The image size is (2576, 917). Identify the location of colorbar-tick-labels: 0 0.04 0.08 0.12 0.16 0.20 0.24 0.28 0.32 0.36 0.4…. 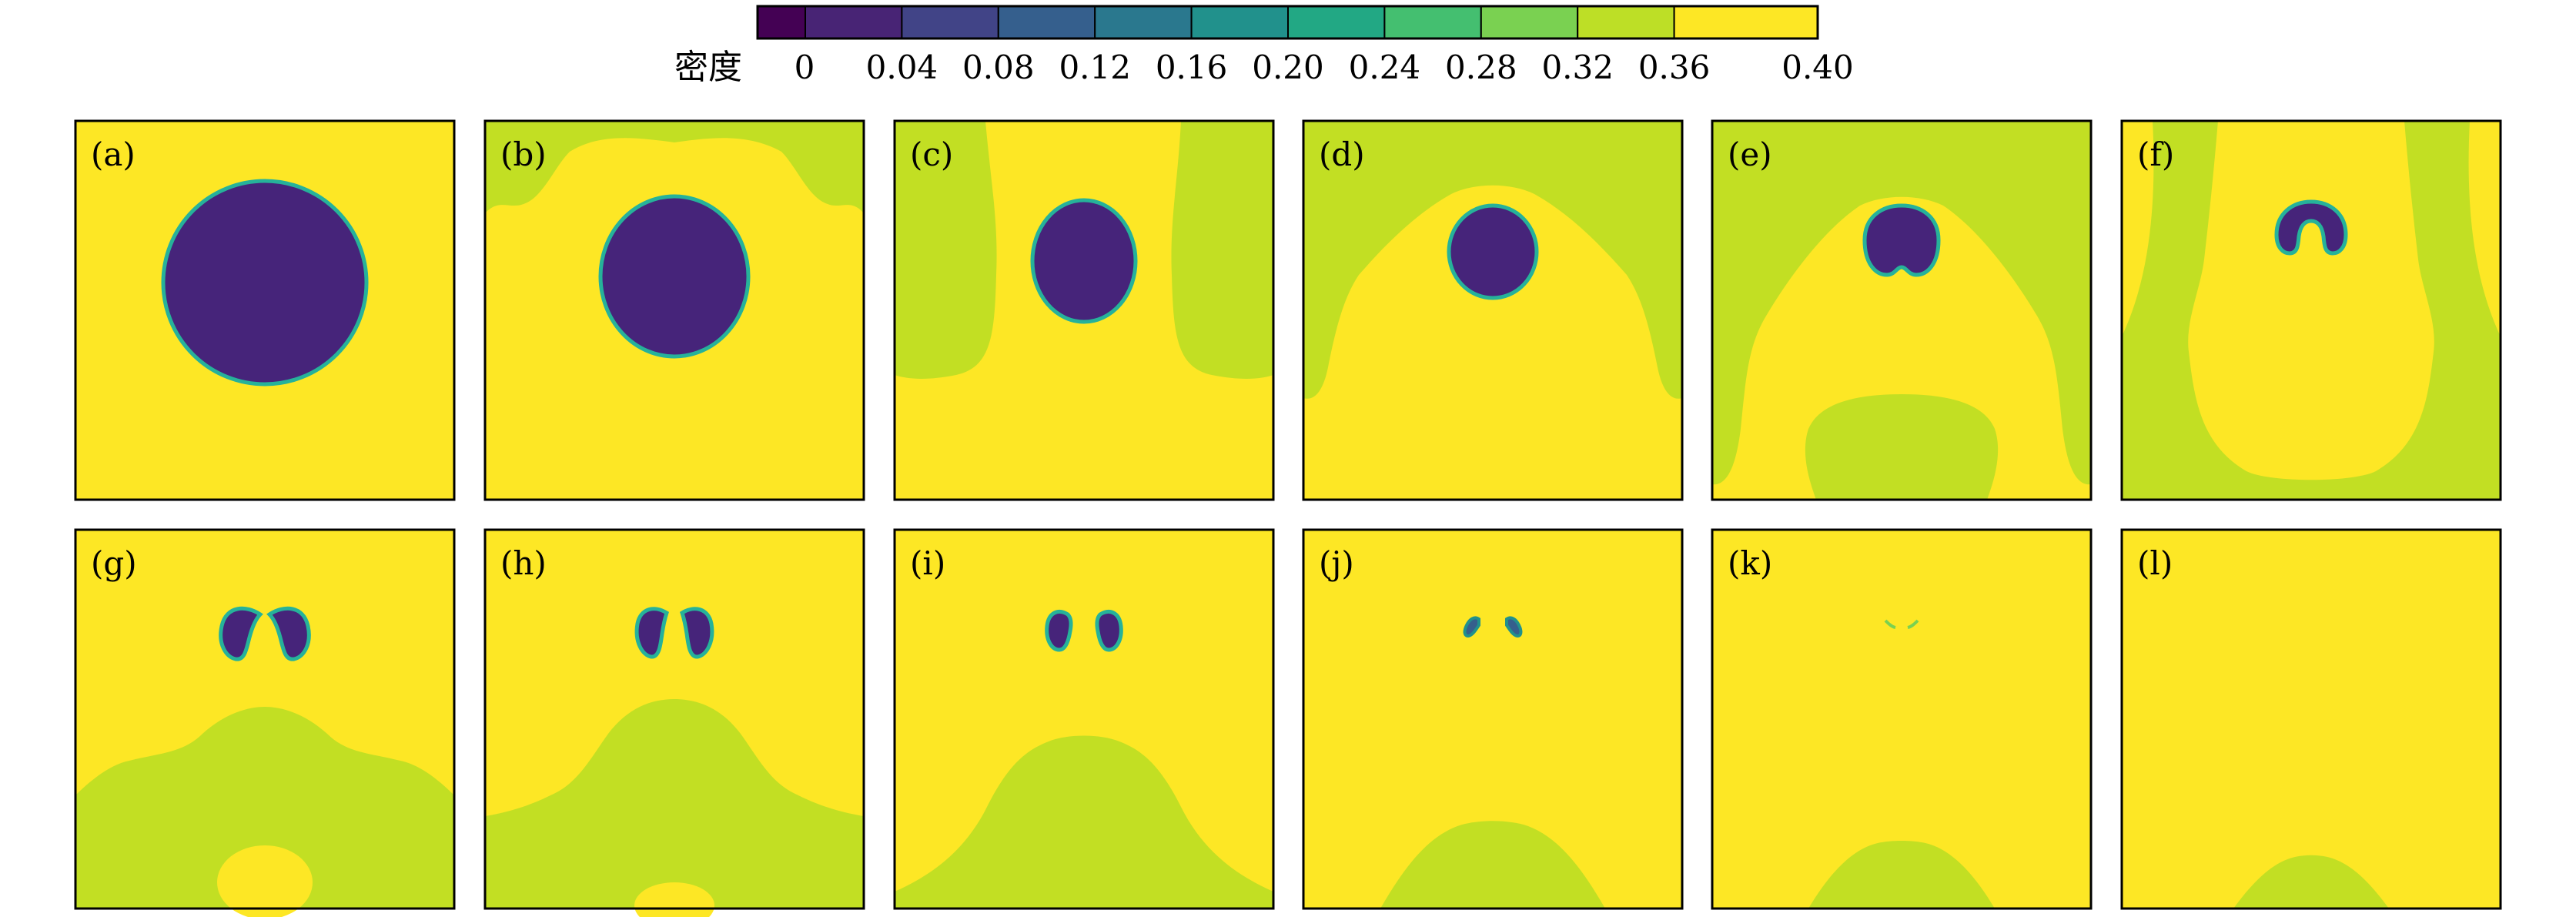
(1325, 67).